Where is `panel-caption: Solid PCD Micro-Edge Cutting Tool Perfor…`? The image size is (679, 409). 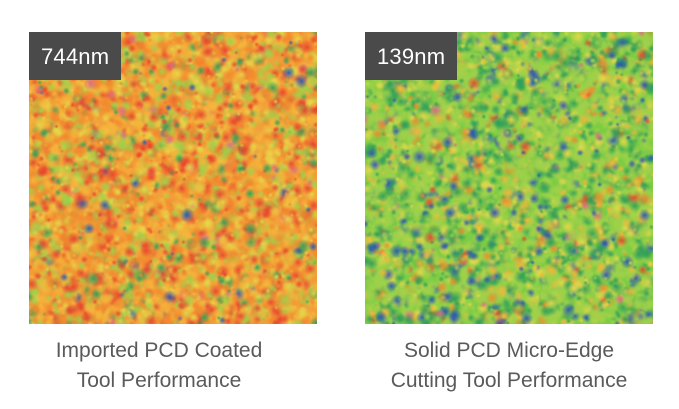 panel-caption: Solid PCD Micro-Edge Cutting Tool Perfor… is located at coordinates (509, 366).